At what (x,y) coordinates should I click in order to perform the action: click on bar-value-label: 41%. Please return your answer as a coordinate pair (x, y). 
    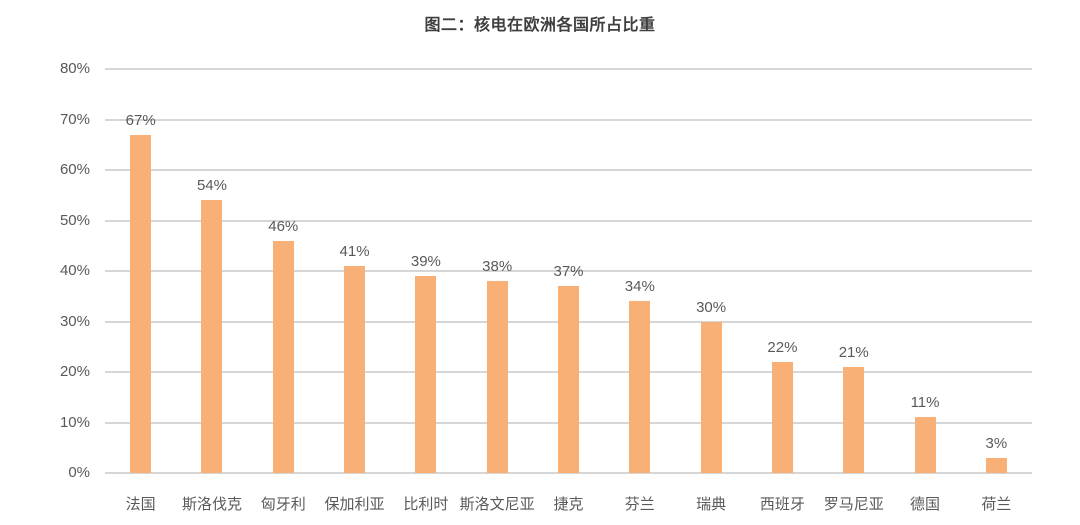
    Looking at the image, I should click on (354, 251).